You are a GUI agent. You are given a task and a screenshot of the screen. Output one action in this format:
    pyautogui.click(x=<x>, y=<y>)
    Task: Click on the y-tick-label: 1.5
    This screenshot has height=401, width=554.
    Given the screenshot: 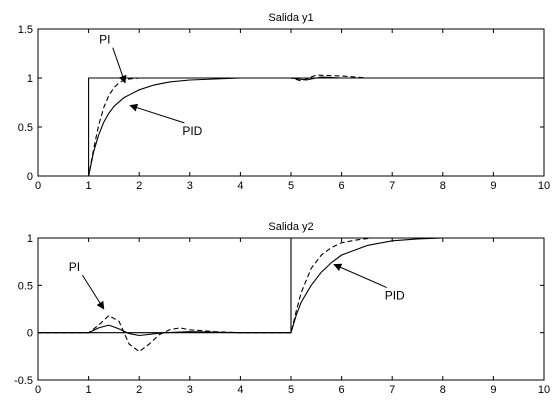 What is the action you would take?
    pyautogui.click(x=25, y=30)
    